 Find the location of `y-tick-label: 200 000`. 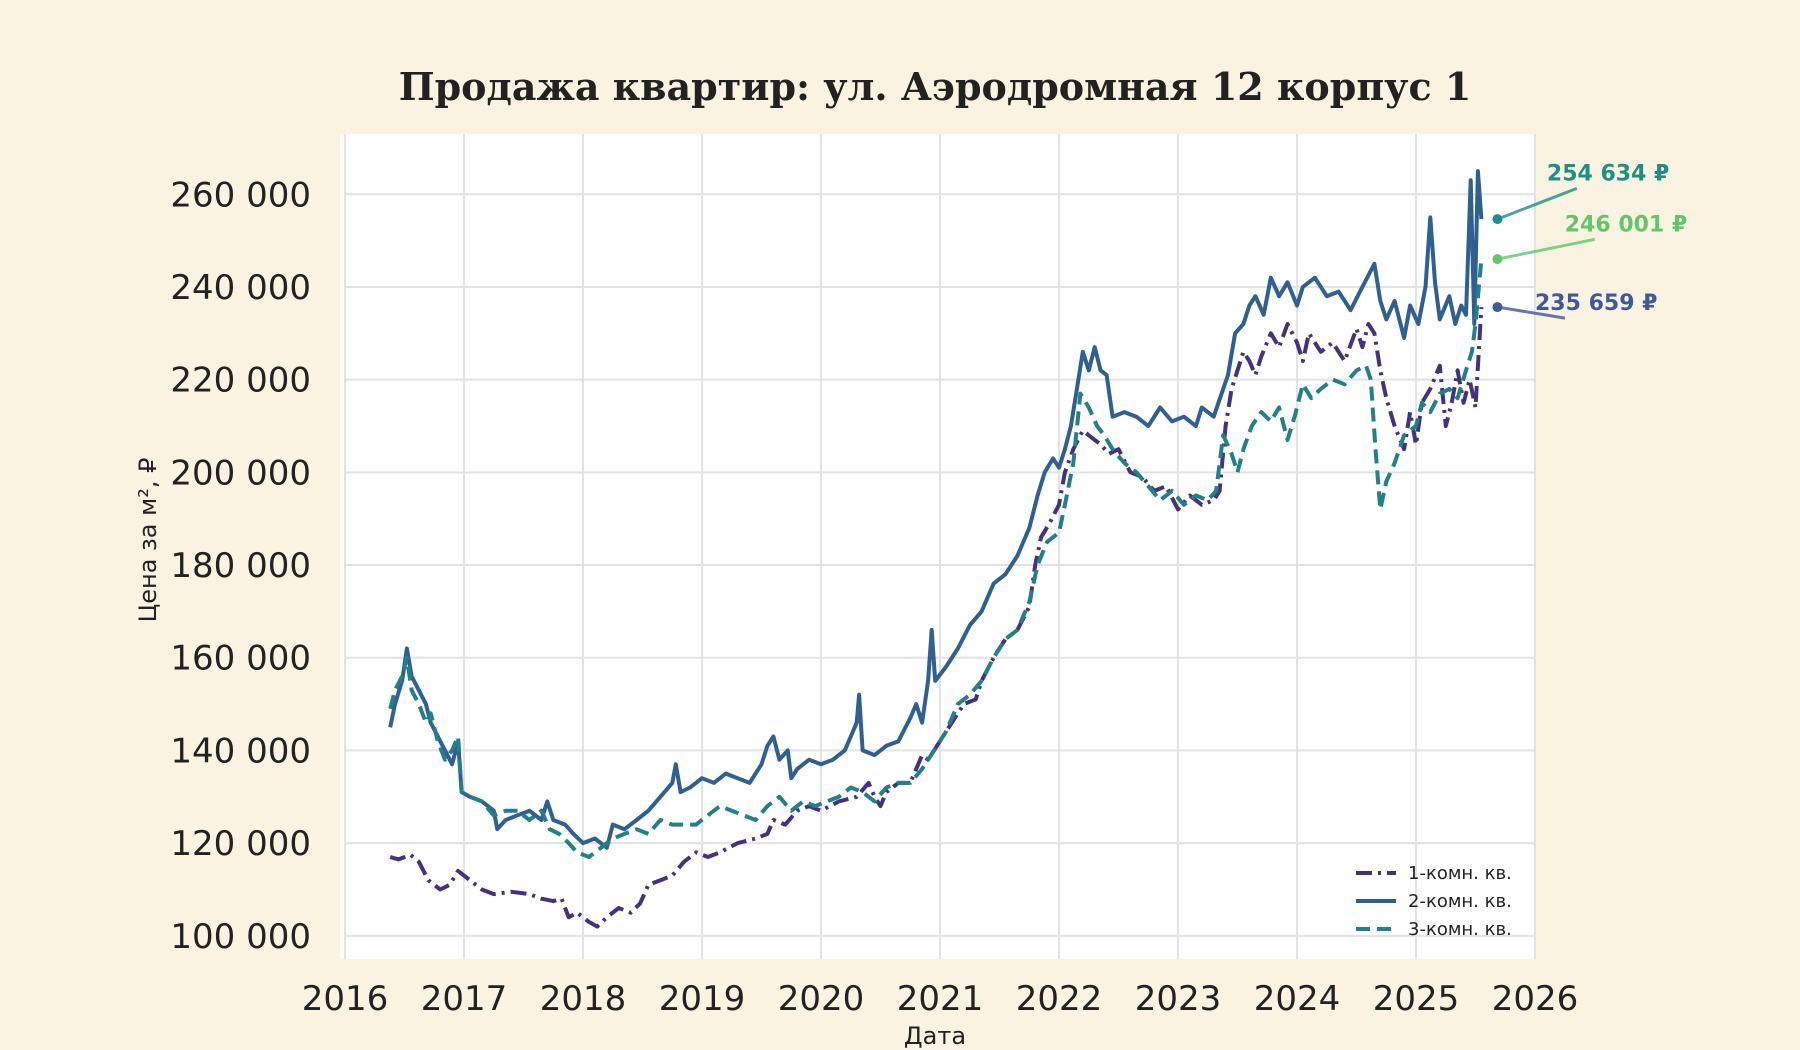

y-tick-label: 200 000 is located at coordinates (240, 473).